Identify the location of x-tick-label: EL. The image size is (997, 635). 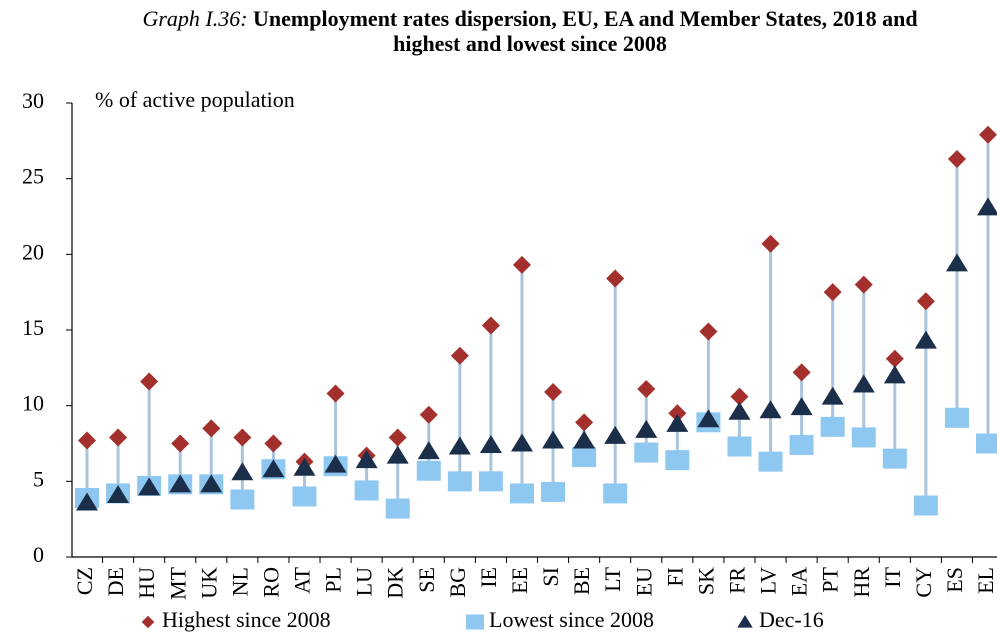
(985, 580).